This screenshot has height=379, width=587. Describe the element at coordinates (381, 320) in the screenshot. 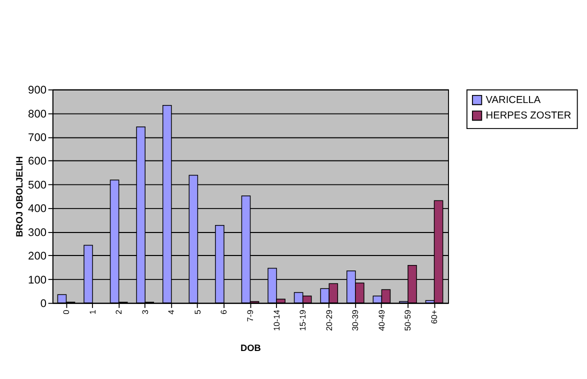

I see `x-tick-label: 40-49` at that location.